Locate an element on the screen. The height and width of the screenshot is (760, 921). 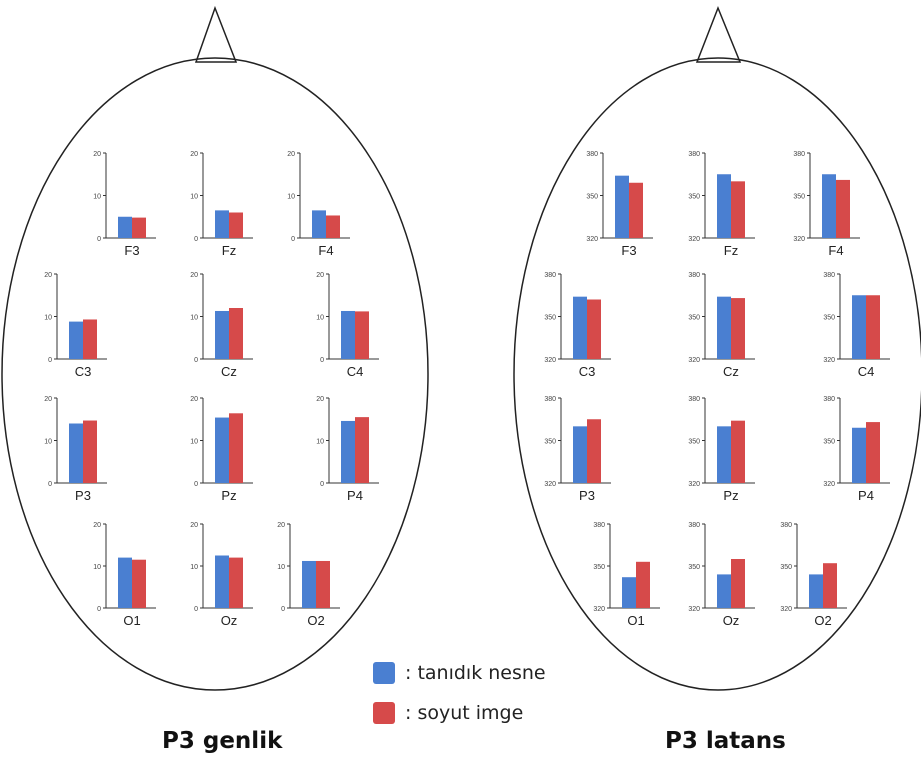
electrode-chart-p4: 320 350 380 P4 is located at coordinates (856, 449).